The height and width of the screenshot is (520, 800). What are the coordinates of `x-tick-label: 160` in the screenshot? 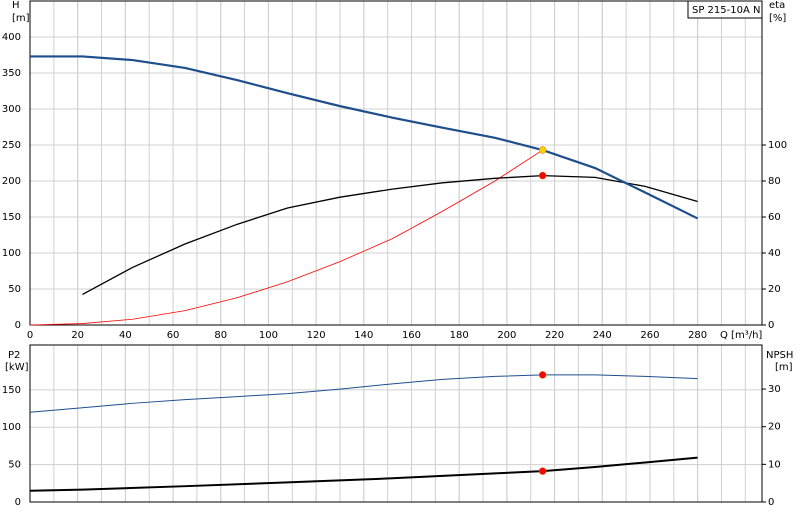 It's located at (411, 335).